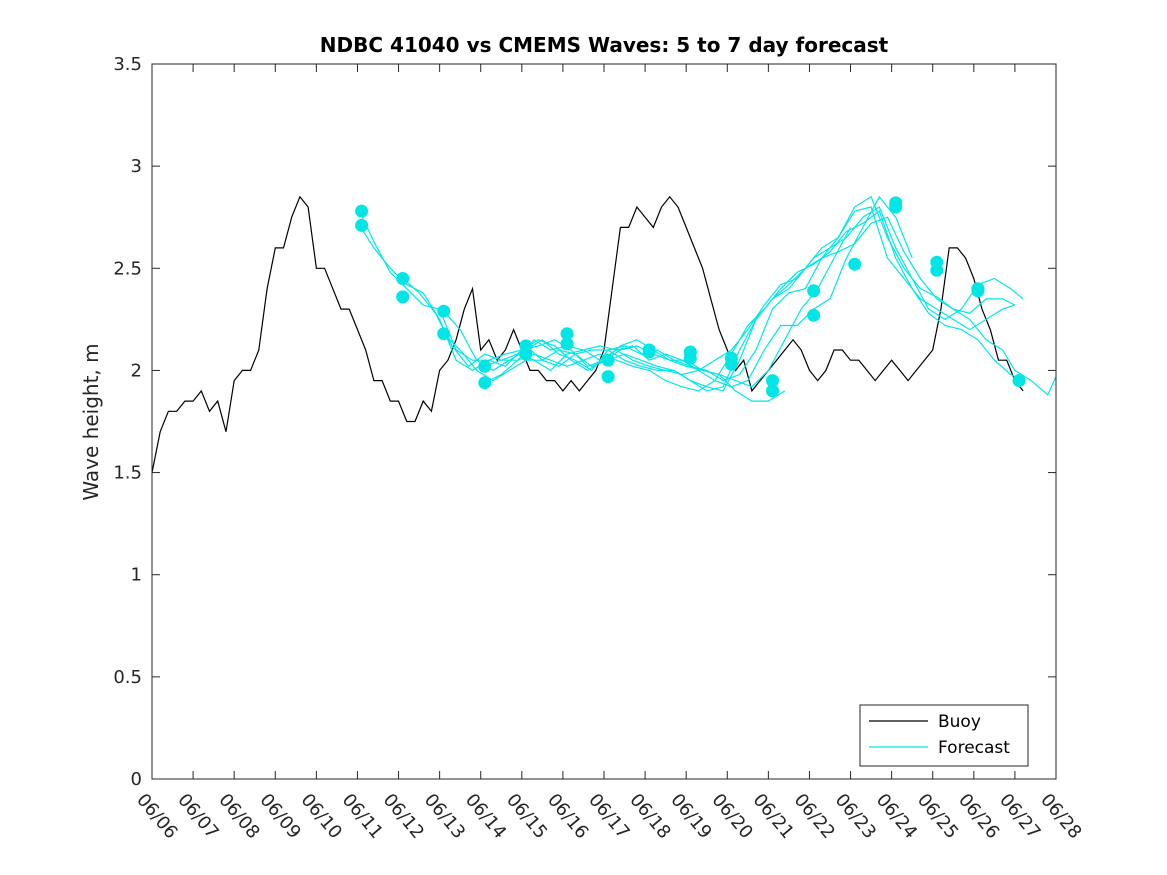 This screenshot has height=875, width=1167. What do you see at coordinates (127, 268) in the screenshot?
I see `y-tick-label: 2.5` at bounding box center [127, 268].